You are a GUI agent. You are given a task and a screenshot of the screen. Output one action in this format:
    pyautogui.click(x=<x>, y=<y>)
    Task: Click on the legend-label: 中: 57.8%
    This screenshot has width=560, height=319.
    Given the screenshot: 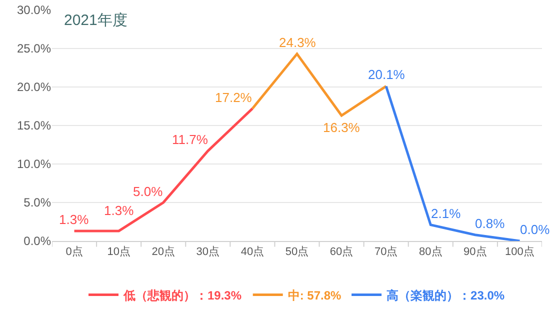 What is the action you would take?
    pyautogui.click(x=315, y=295)
    